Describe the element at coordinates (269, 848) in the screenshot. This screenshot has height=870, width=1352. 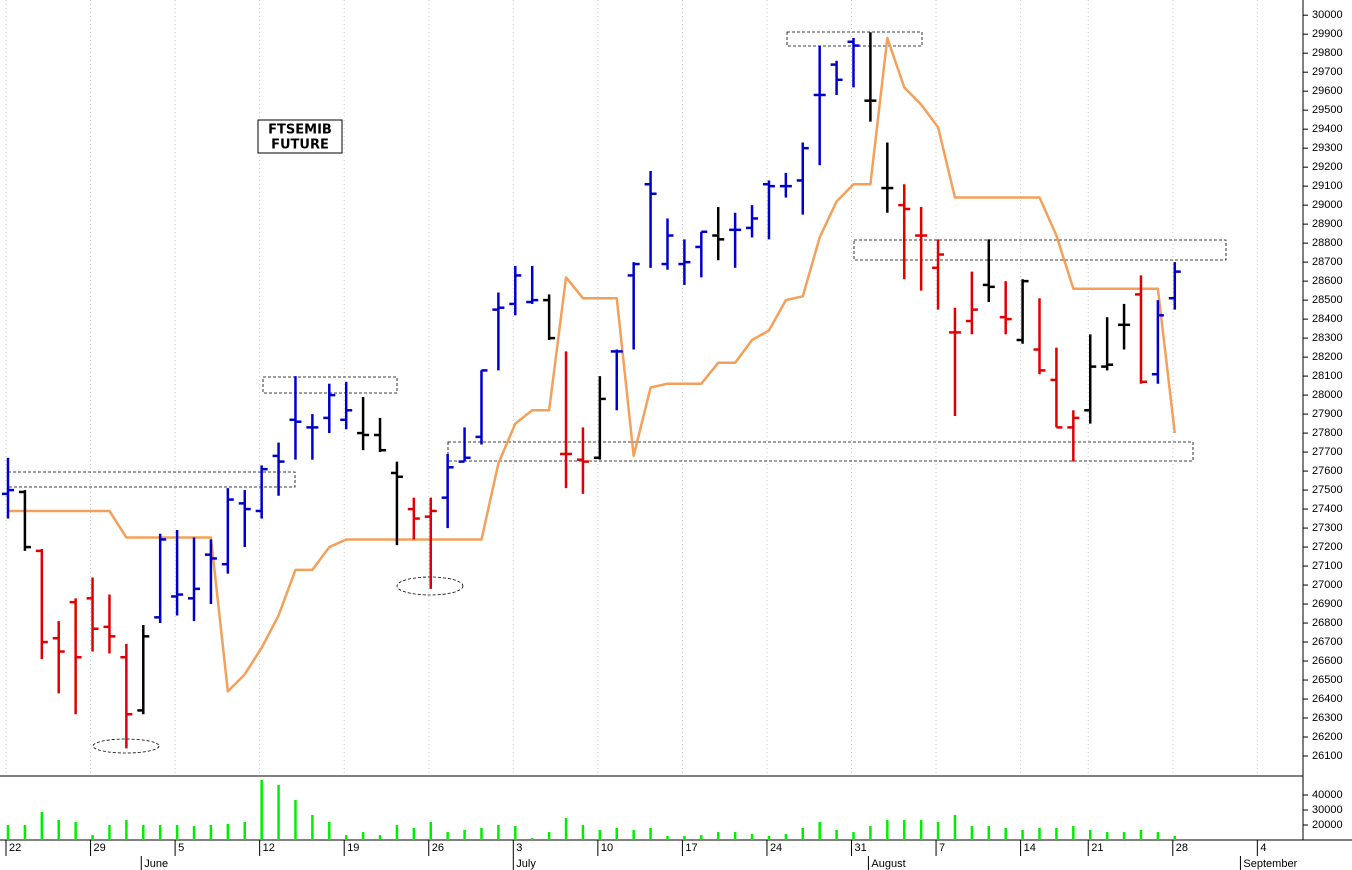
I see `x-tick-label: 12` at that location.